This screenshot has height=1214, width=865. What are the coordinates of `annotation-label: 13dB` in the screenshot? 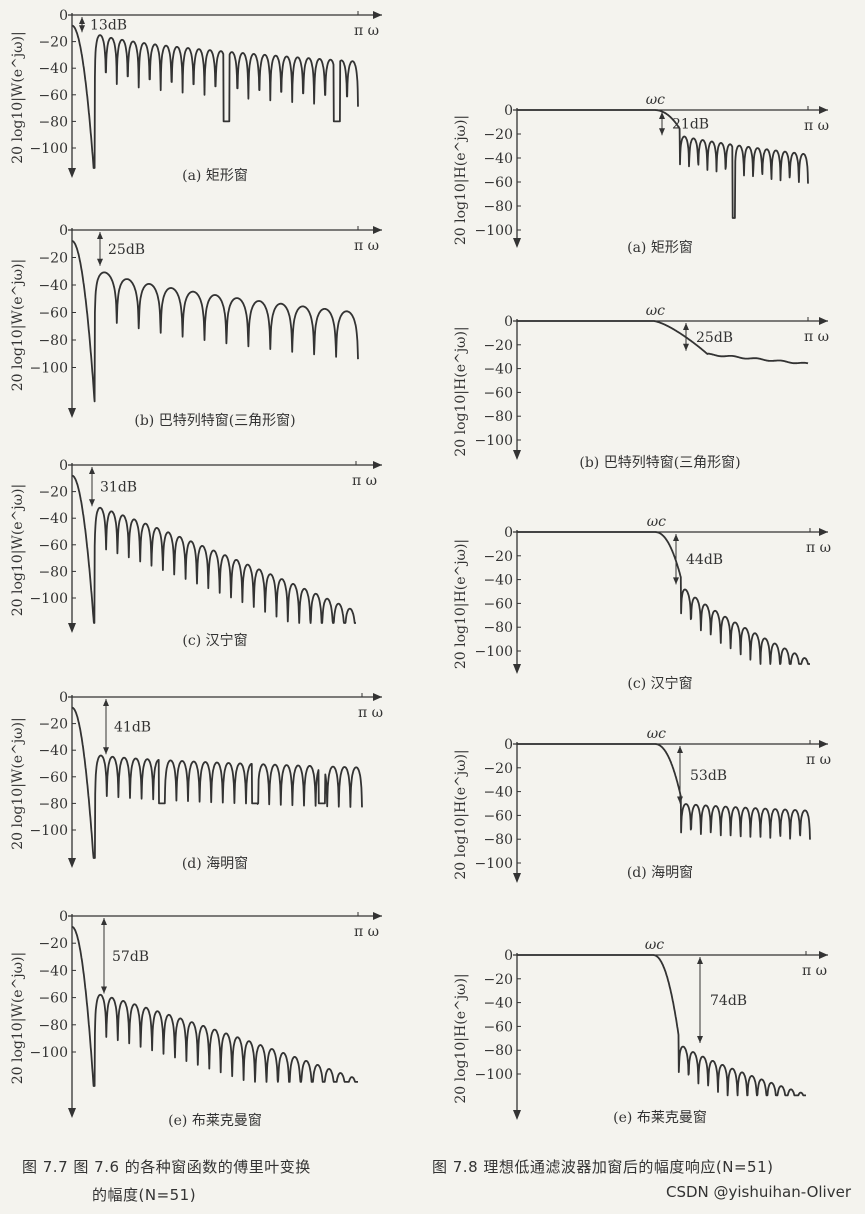 It's located at (108, 26).